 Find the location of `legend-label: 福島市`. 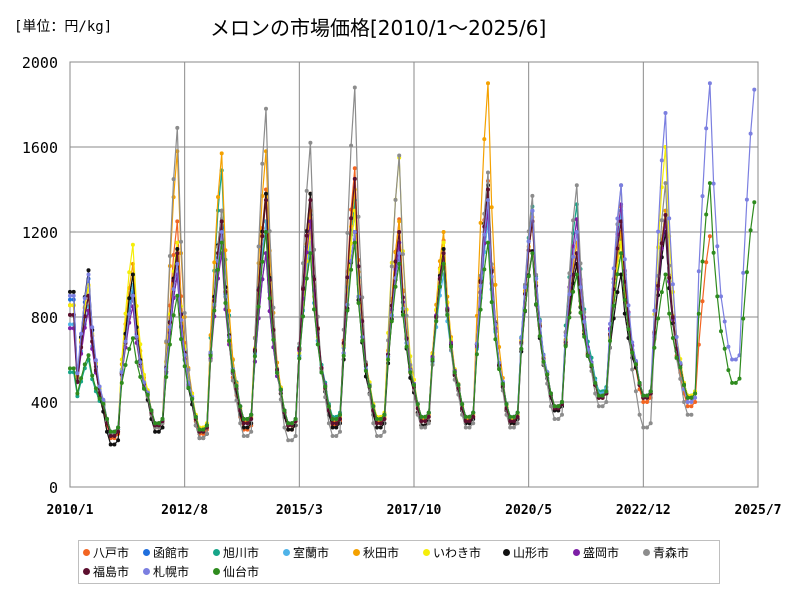

legend-label: 福島市 is located at coordinates (111, 572).